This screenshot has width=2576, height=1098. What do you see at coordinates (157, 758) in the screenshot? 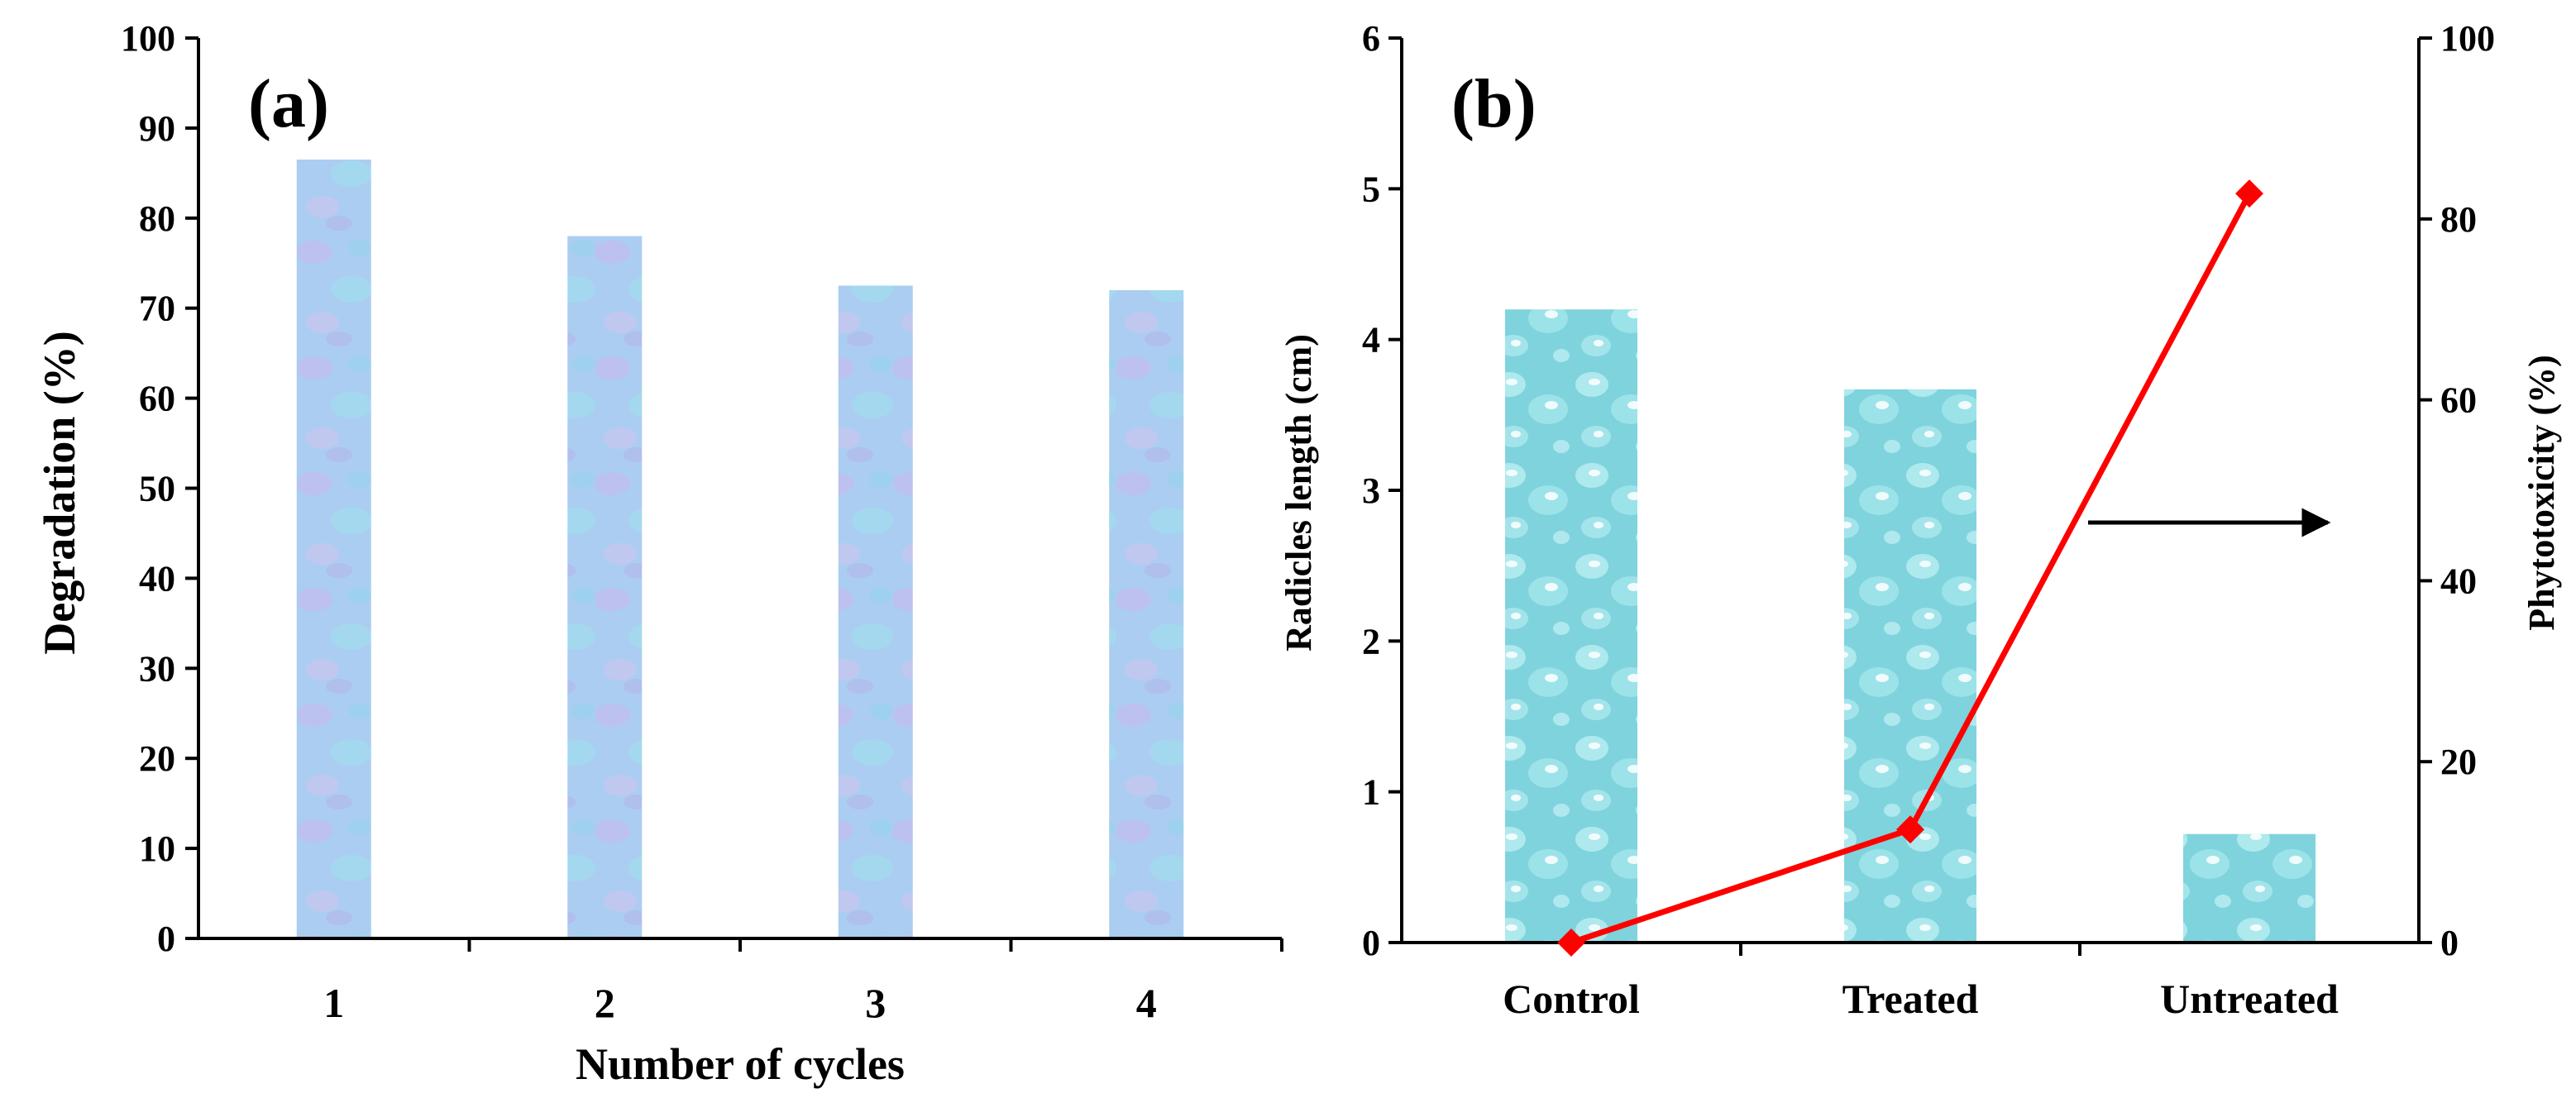
I see `a-y-tick-label: 20` at bounding box center [157, 758].